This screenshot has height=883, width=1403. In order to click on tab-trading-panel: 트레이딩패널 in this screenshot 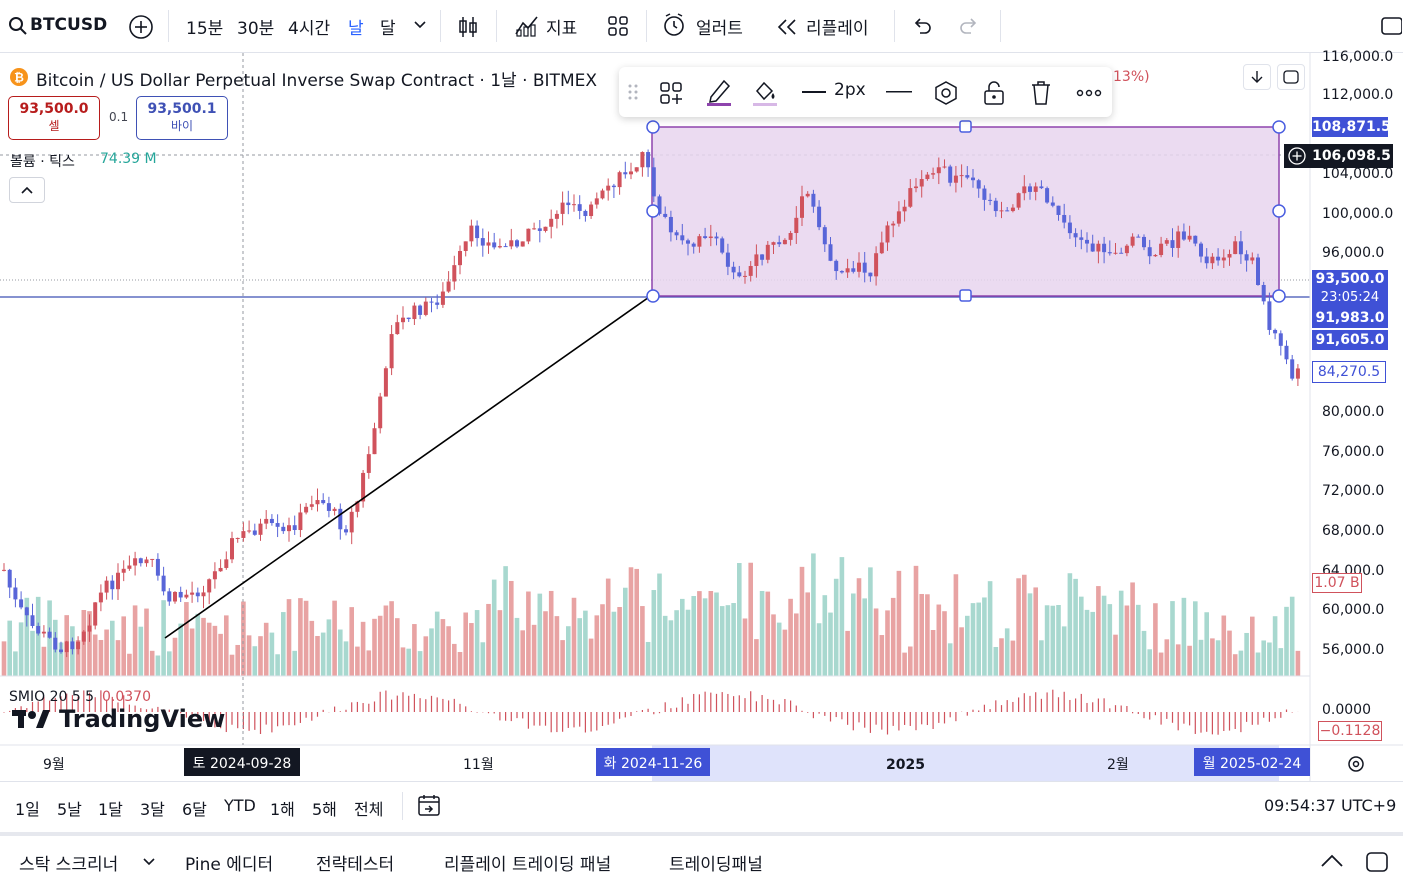, I will do `click(716, 862)`.